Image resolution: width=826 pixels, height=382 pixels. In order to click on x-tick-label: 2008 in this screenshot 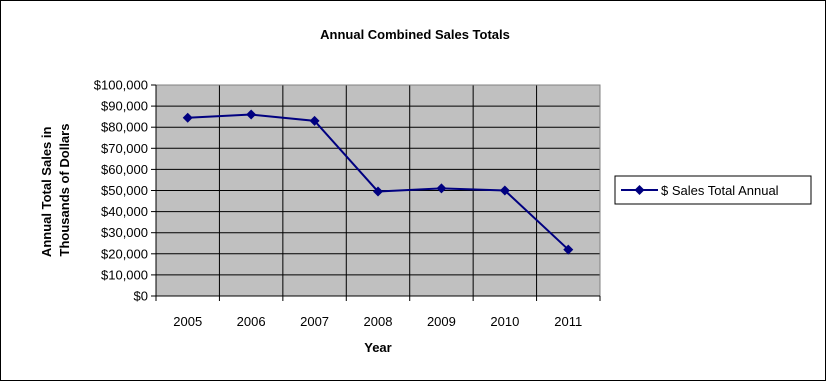, I will do `click(378, 321)`.